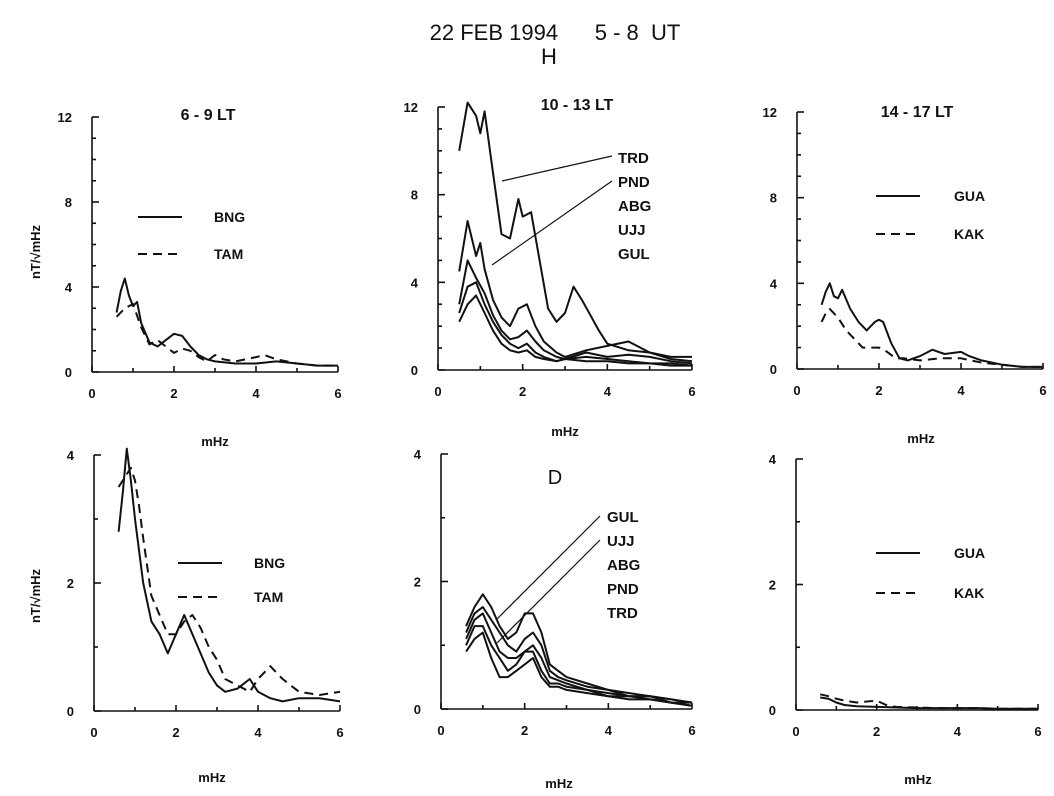 This screenshot has width=1054, height=796. What do you see at coordinates (905, 275) in the screenshot?
I see `panel-top-right: 0 2 4 6 0 4 8 12 14 - 17 LT mHz GUA KAK` at bounding box center [905, 275].